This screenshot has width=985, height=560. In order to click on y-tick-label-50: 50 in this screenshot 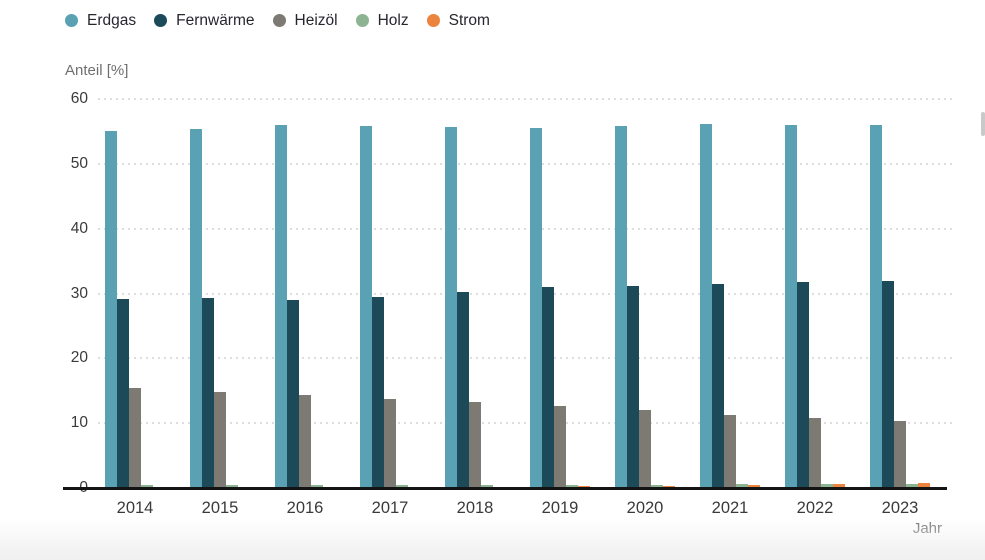, I will do `click(79, 163)`.